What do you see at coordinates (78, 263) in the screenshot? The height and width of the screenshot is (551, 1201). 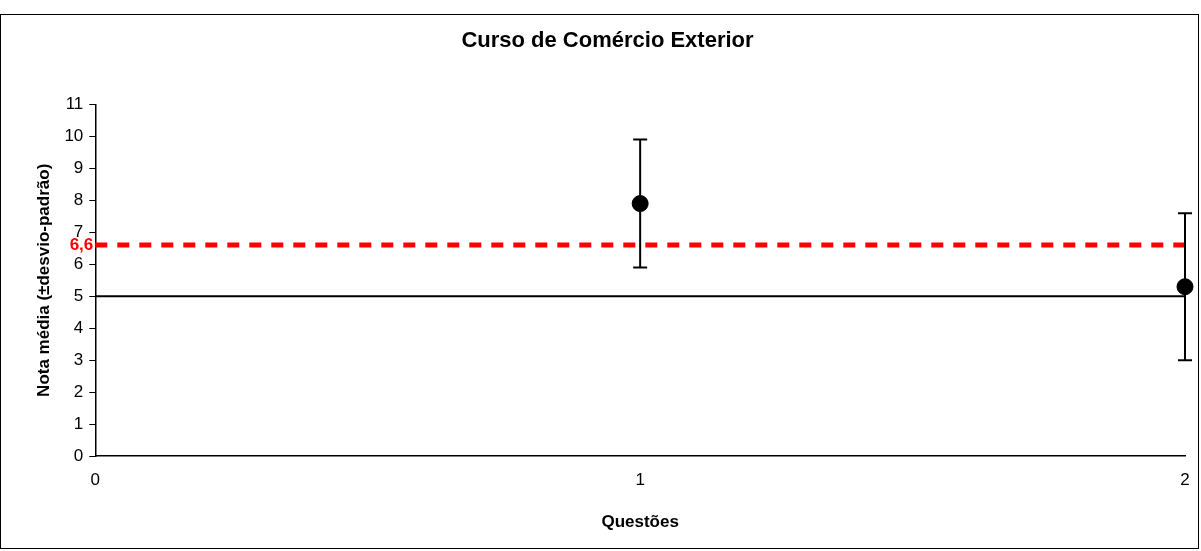 I see `y-tick-label: 6` at bounding box center [78, 263].